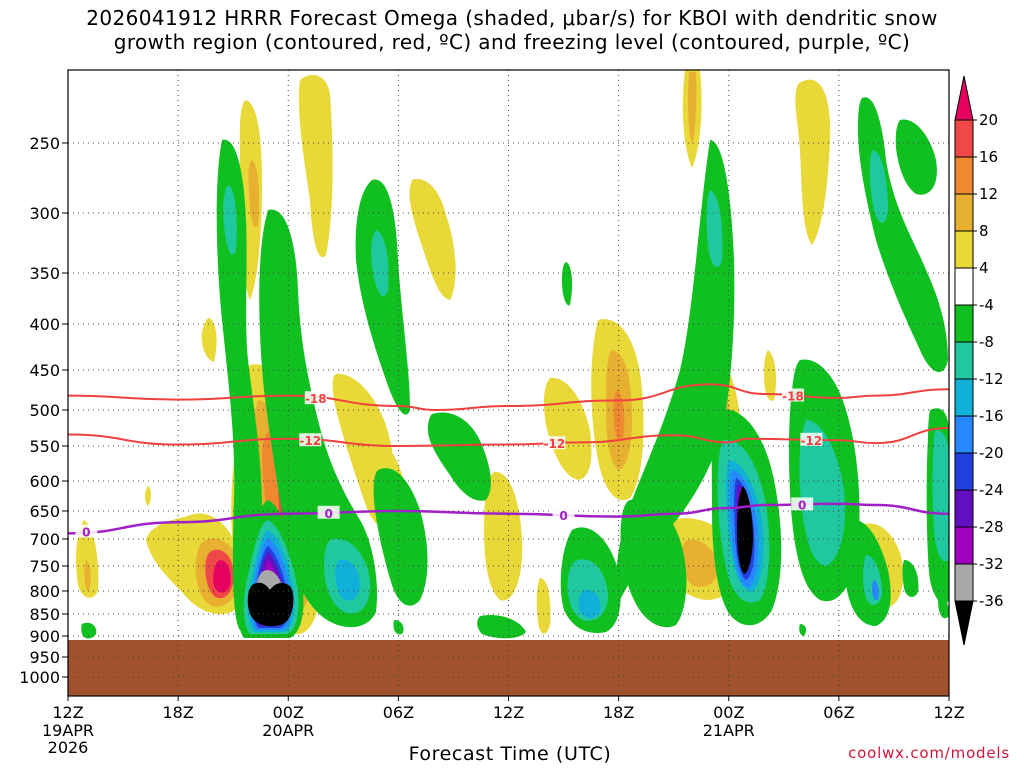 The height and width of the screenshot is (768, 1024). I want to click on x-tick-label: 00Z, so click(288, 712).